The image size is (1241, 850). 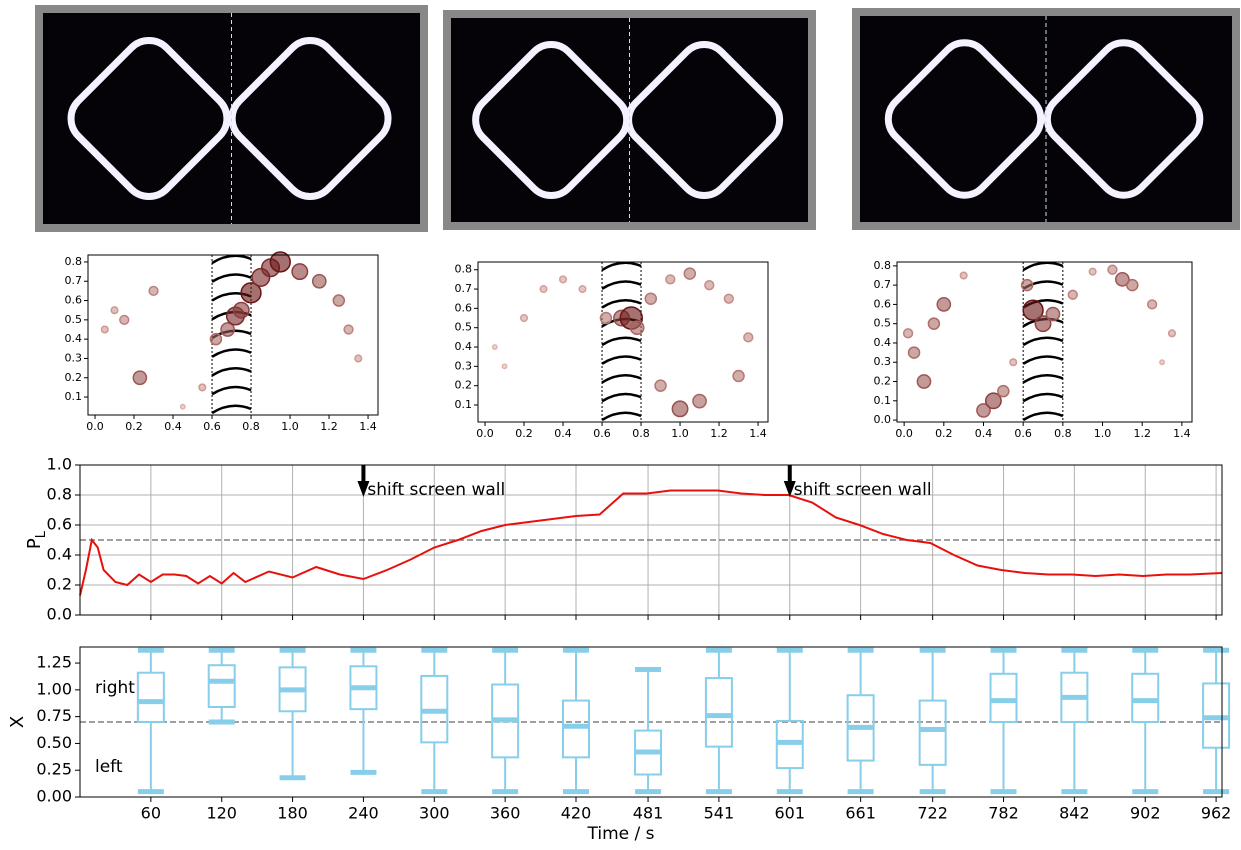 I want to click on y-tick-label: 1.0, so click(x=59, y=464).